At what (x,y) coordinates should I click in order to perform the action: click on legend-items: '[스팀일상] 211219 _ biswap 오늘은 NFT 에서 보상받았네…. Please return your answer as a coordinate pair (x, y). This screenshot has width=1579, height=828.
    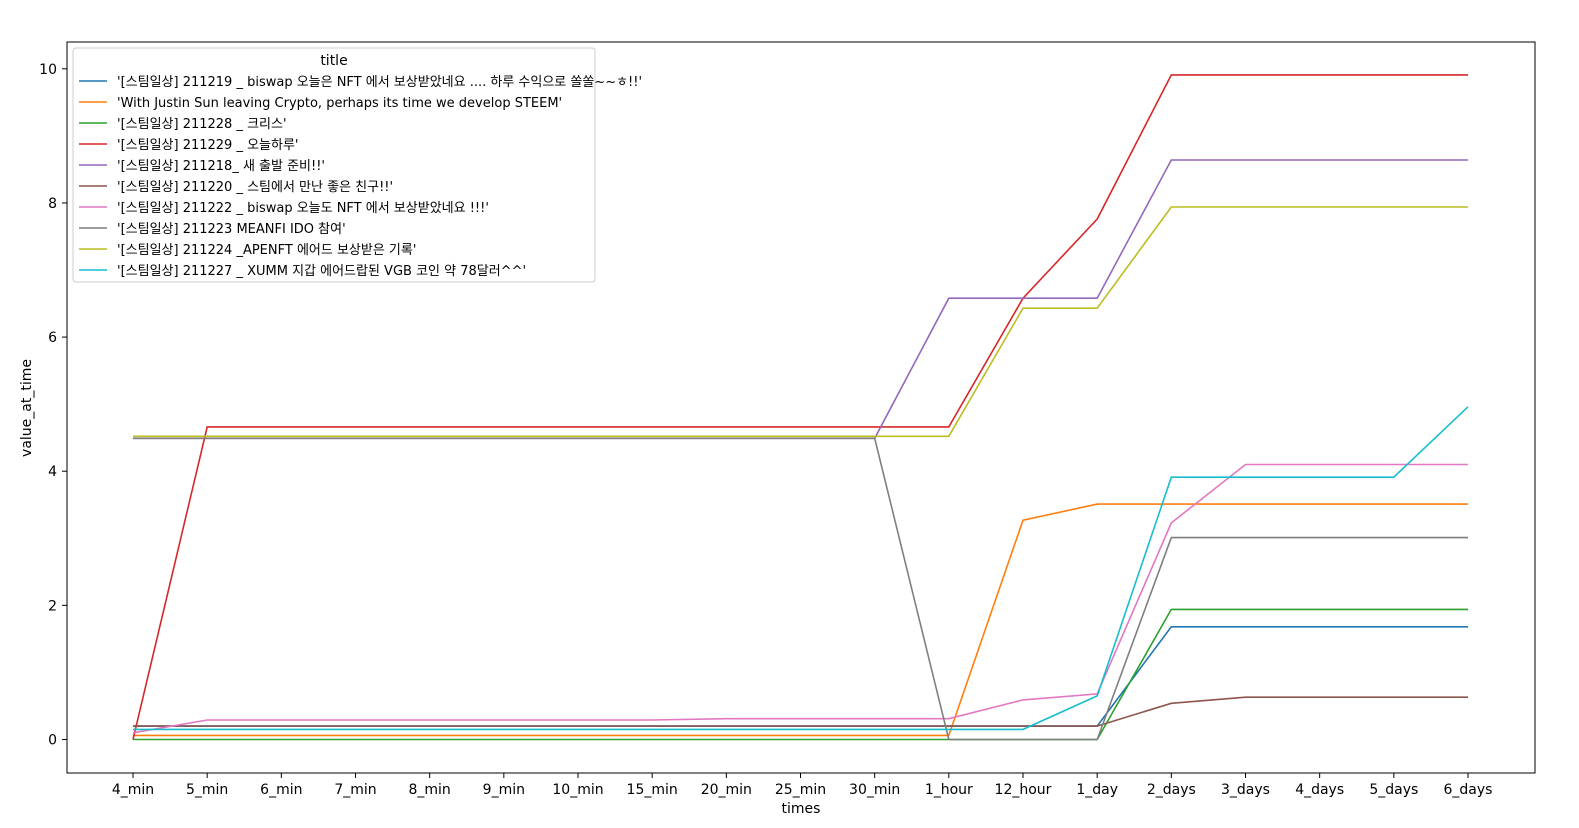
    Looking at the image, I should click on (360, 177).